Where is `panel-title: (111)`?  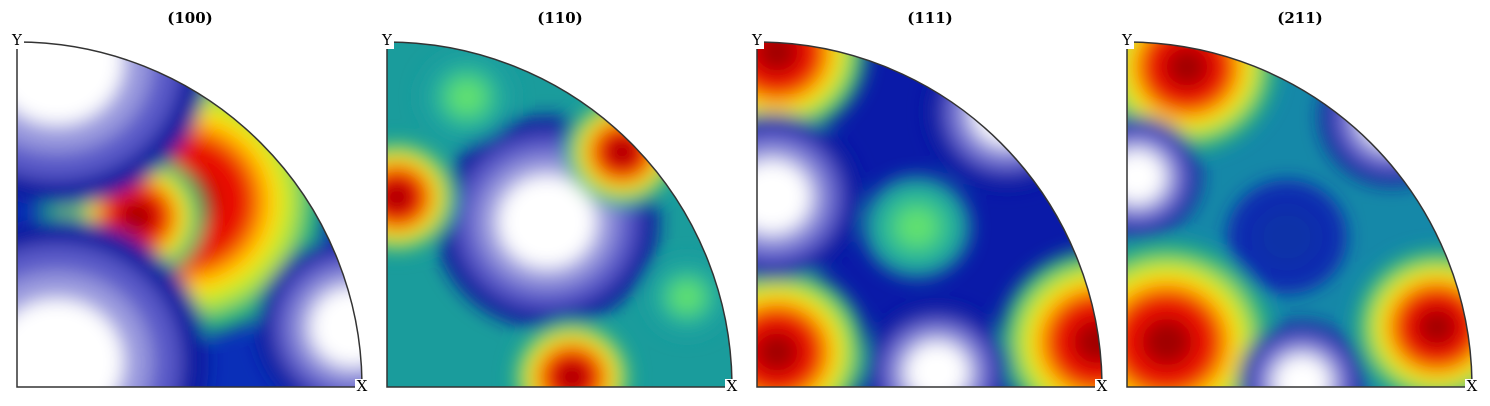
panel-title: (111) is located at coordinates (930, 18).